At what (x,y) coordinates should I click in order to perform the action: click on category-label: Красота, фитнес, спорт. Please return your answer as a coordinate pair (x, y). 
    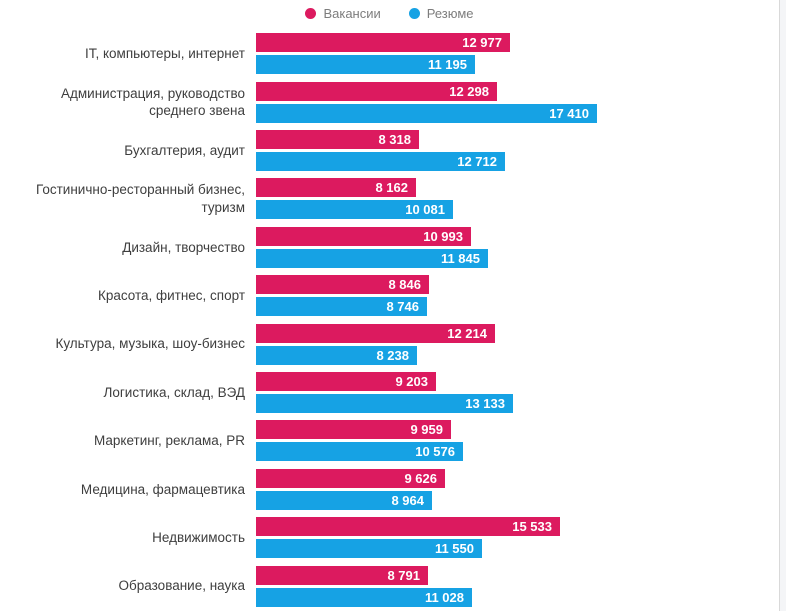
    Looking at the image, I should click on (171, 295).